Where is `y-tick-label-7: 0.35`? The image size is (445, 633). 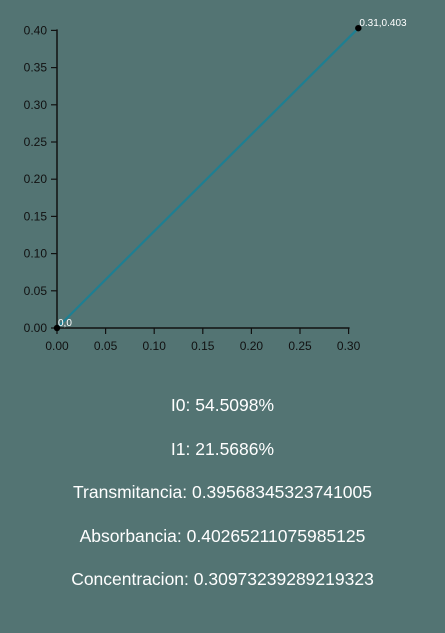 y-tick-label-7: 0.35 is located at coordinates (36, 68).